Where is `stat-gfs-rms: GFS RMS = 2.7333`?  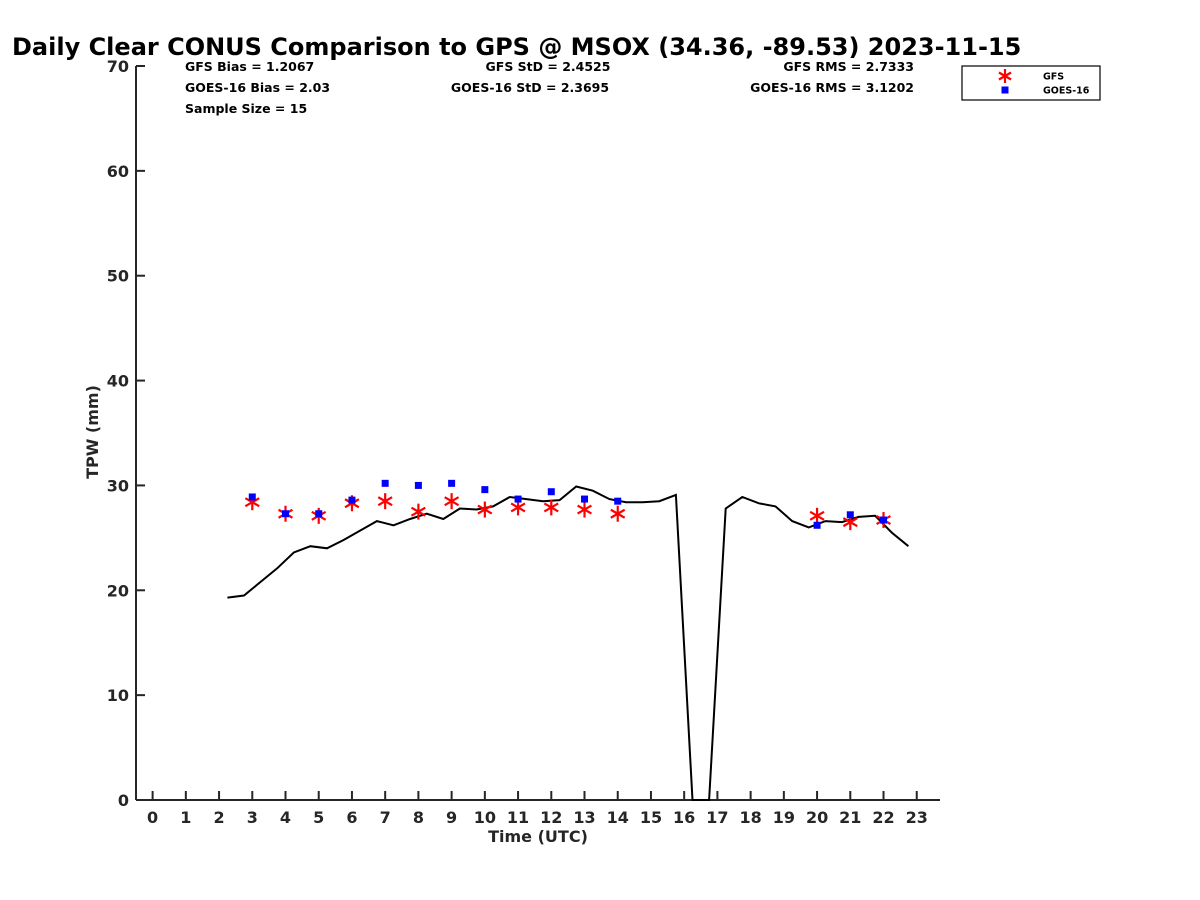
stat-gfs-rms: GFS RMS = 2.7333 is located at coordinates (848, 66).